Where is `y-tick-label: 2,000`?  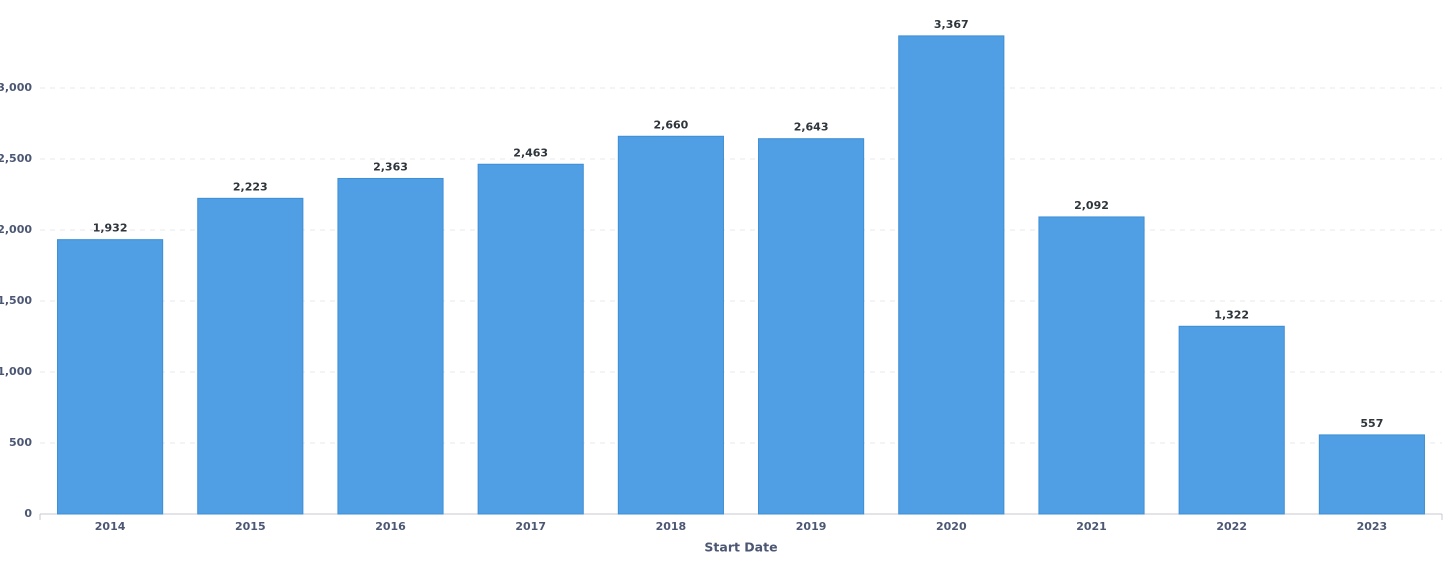
y-tick-label: 2,000 is located at coordinates (16, 229).